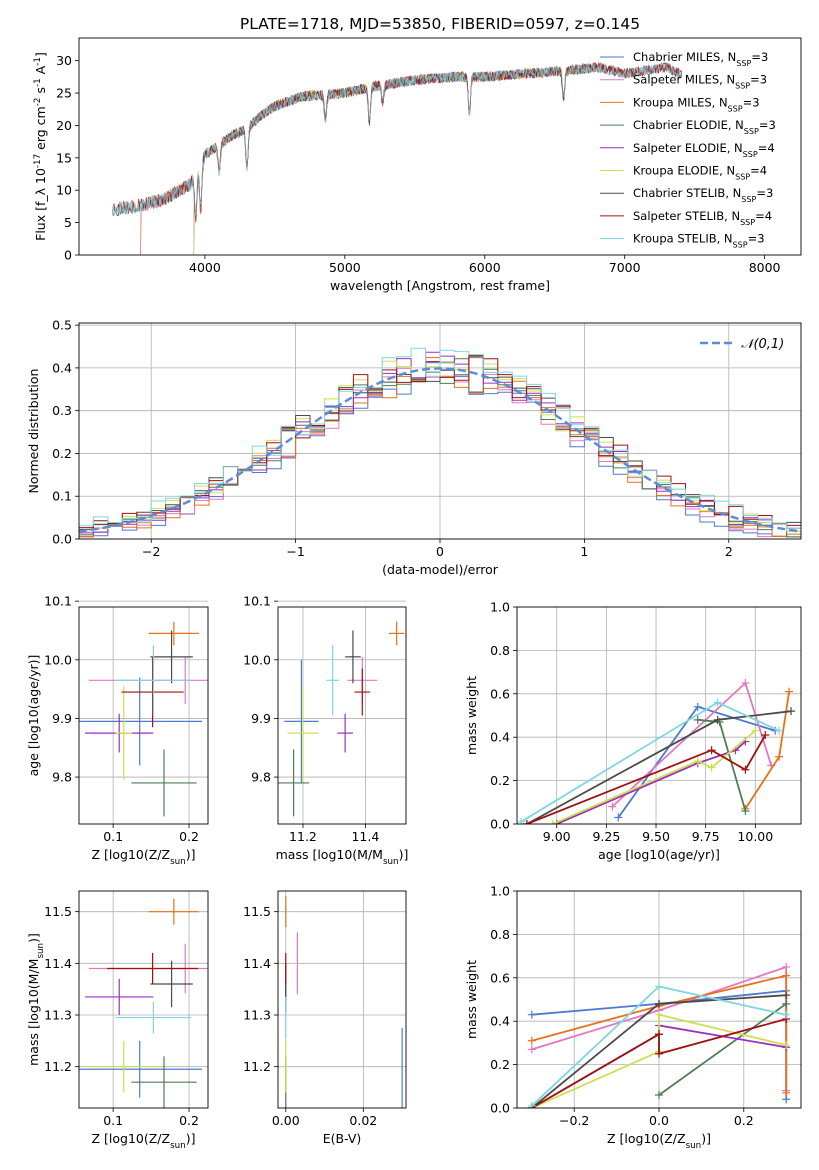 This screenshot has height=1170, width=819. What do you see at coordinates (58, 1066) in the screenshot?
I see `y-tick-label: 11.2` at bounding box center [58, 1066].